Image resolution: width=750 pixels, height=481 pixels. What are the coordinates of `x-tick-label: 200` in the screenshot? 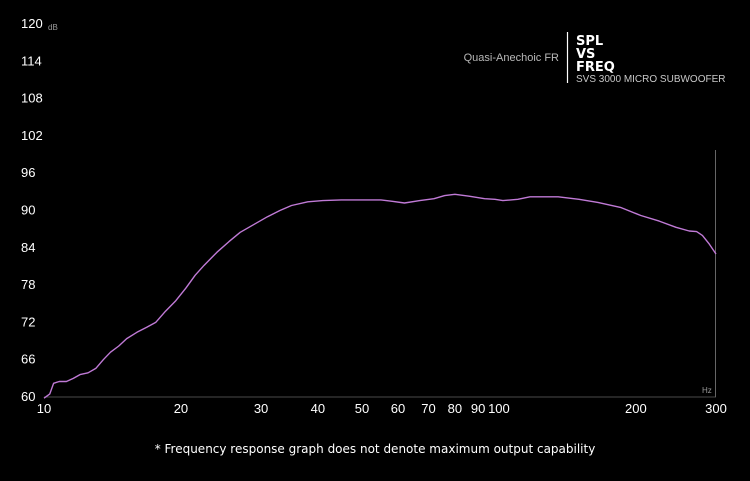 It's located at (636, 408).